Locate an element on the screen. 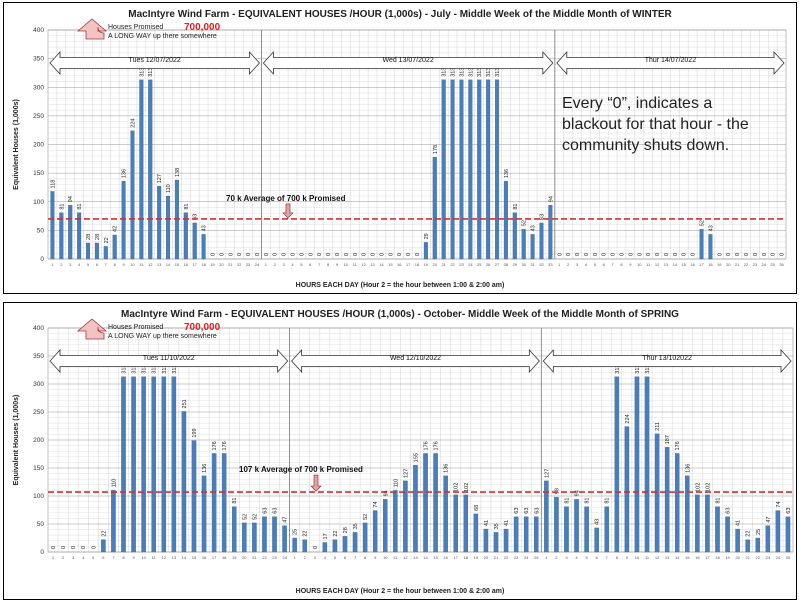 Image resolution: width=799 pixels, height=602 pixels. y-tick-label: 300 is located at coordinates (38, 384).